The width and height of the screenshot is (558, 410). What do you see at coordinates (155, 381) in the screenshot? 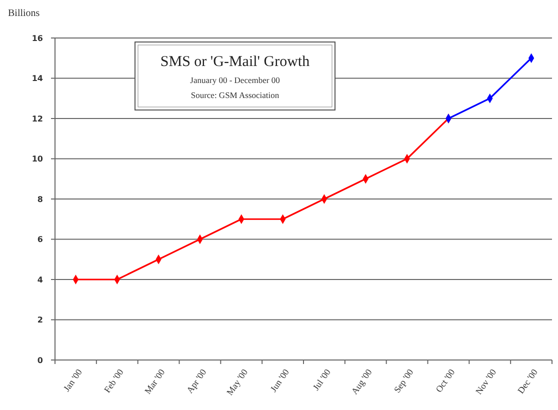
I see `x-tick-label: Mar '00` at bounding box center [155, 381].